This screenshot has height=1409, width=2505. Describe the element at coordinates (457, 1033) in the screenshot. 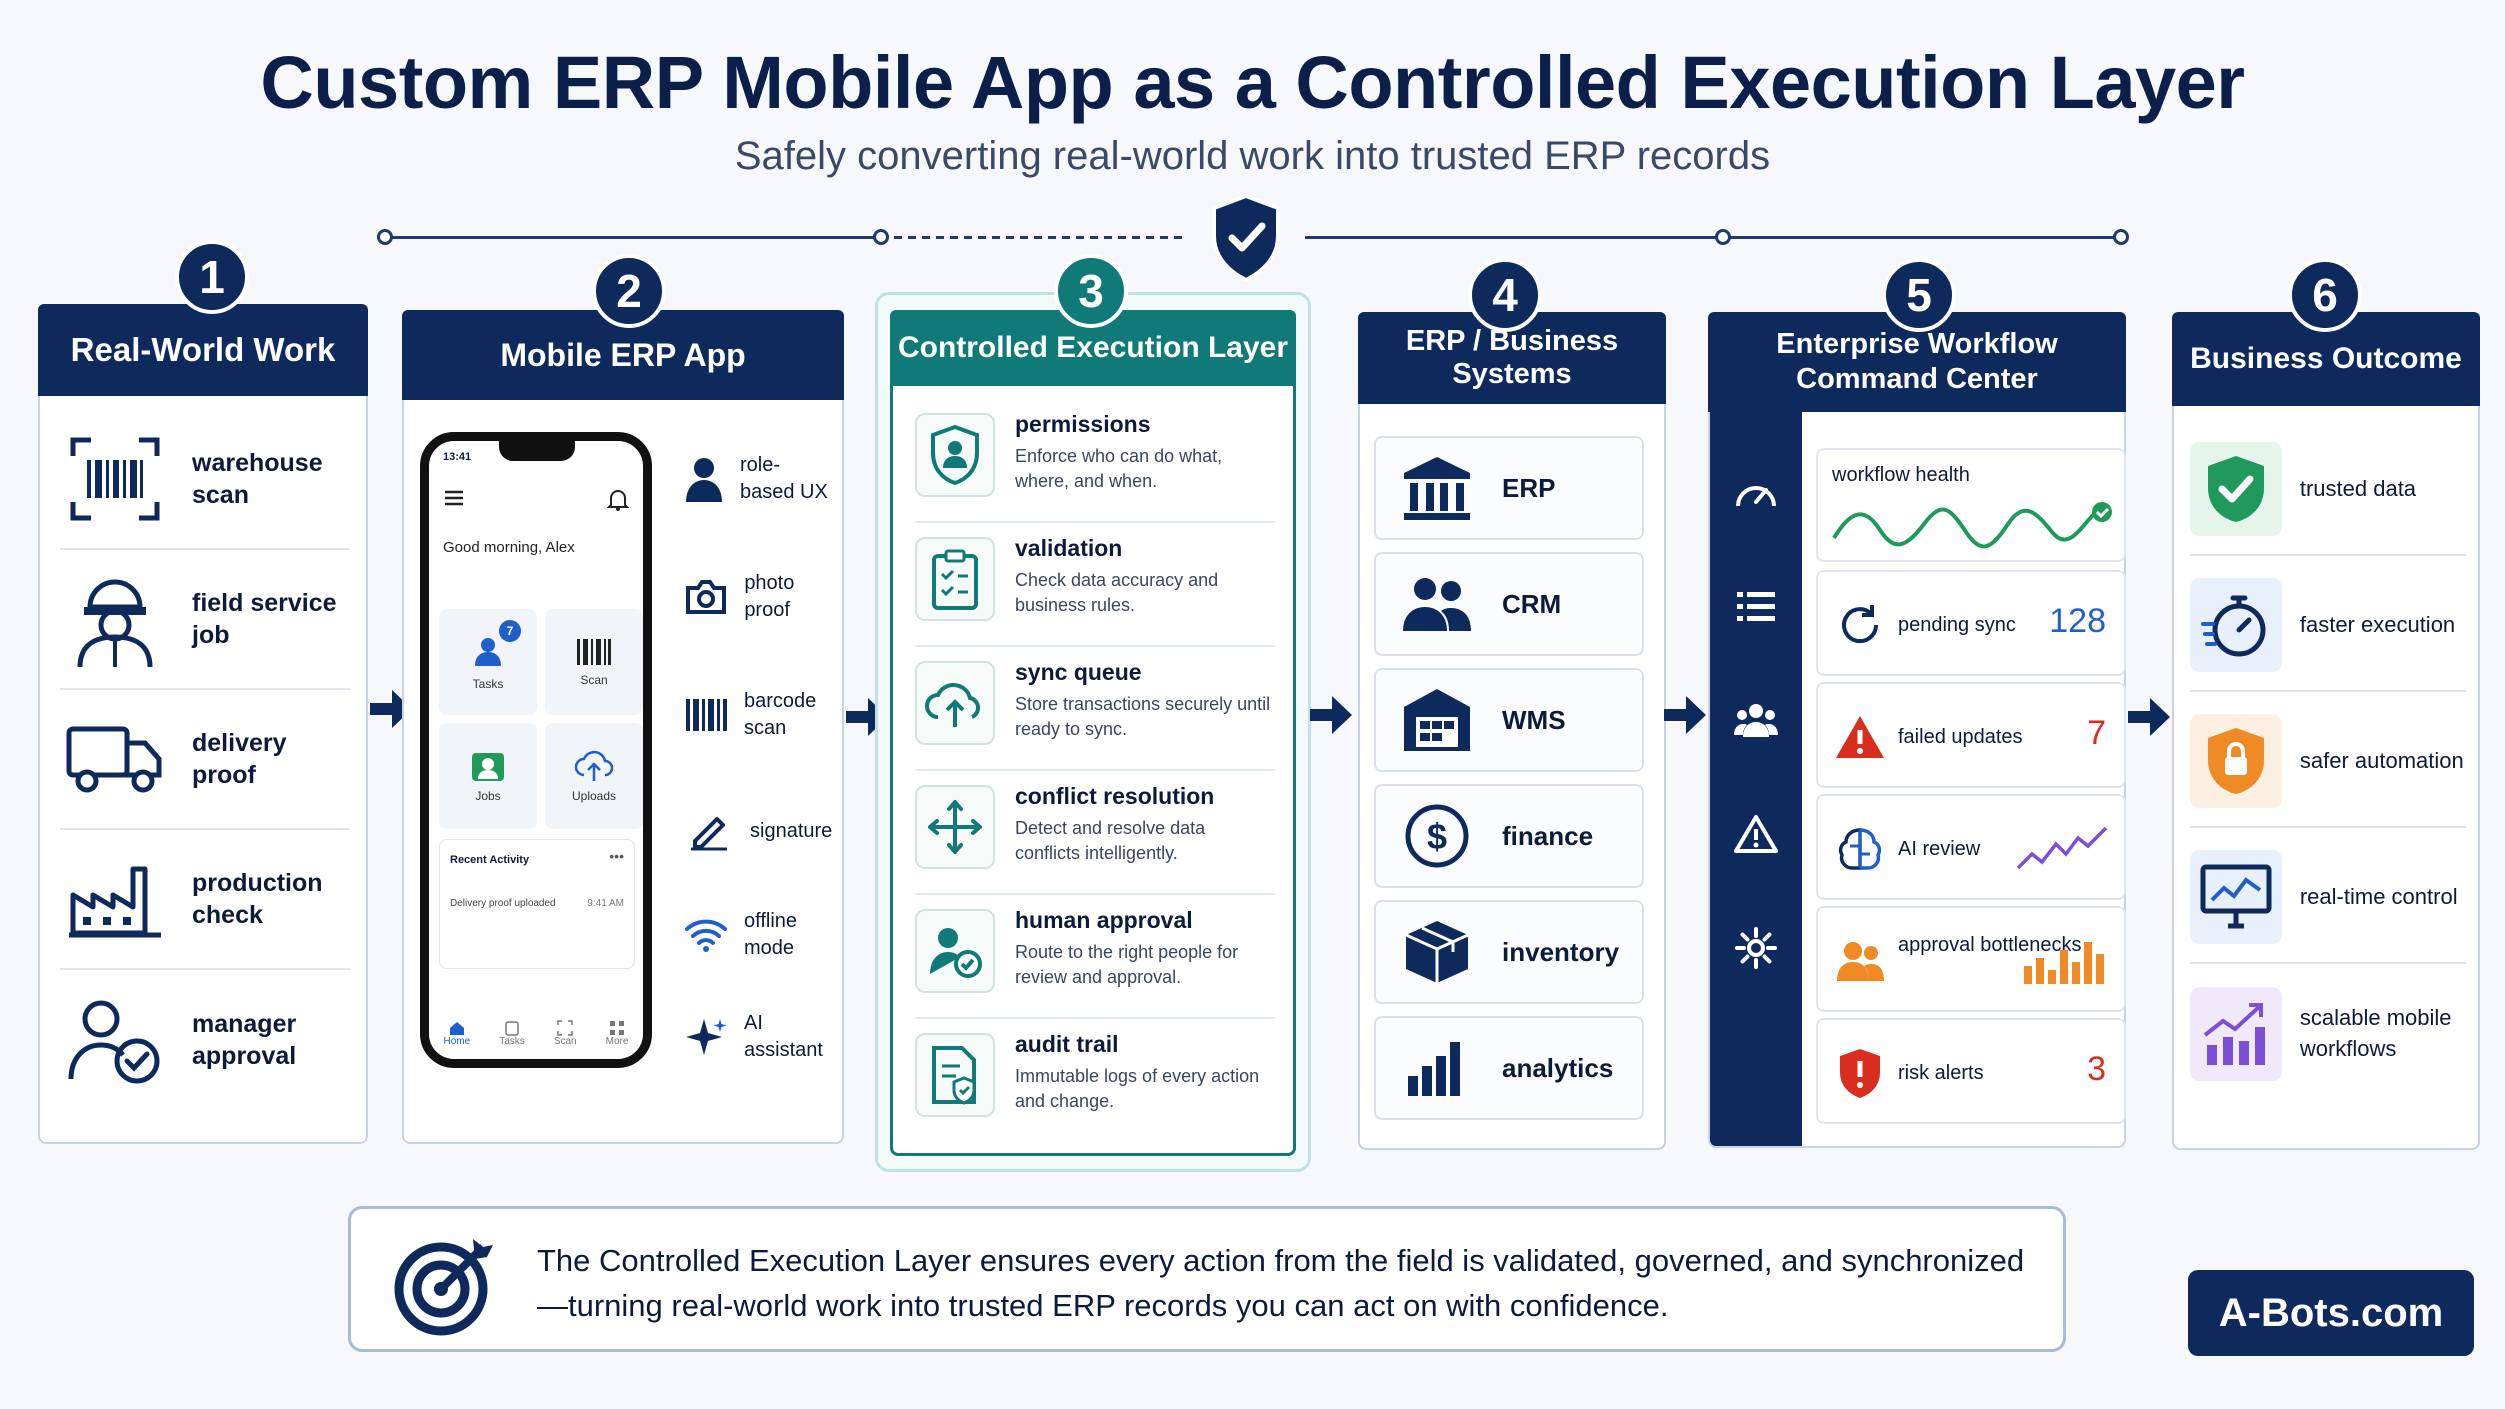

I see `nav-home: Home` at that location.